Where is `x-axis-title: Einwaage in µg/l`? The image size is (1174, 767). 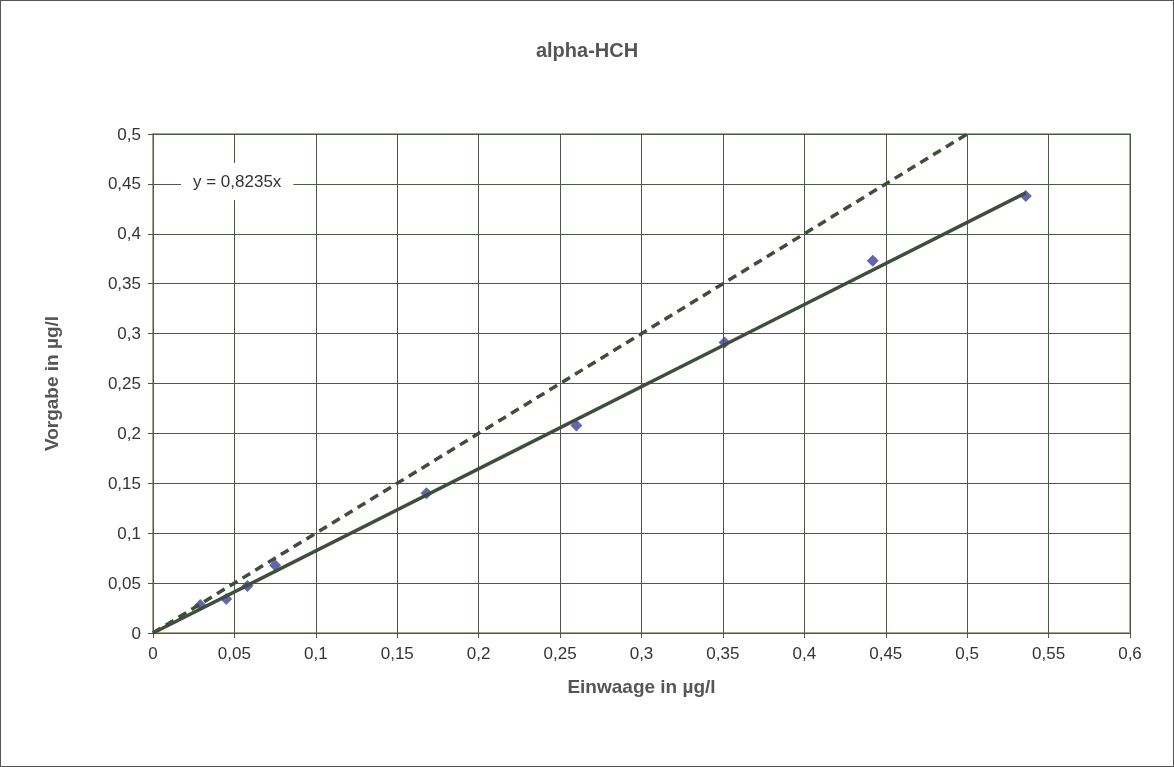
x-axis-title: Einwaage in µg/l is located at coordinates (641, 686).